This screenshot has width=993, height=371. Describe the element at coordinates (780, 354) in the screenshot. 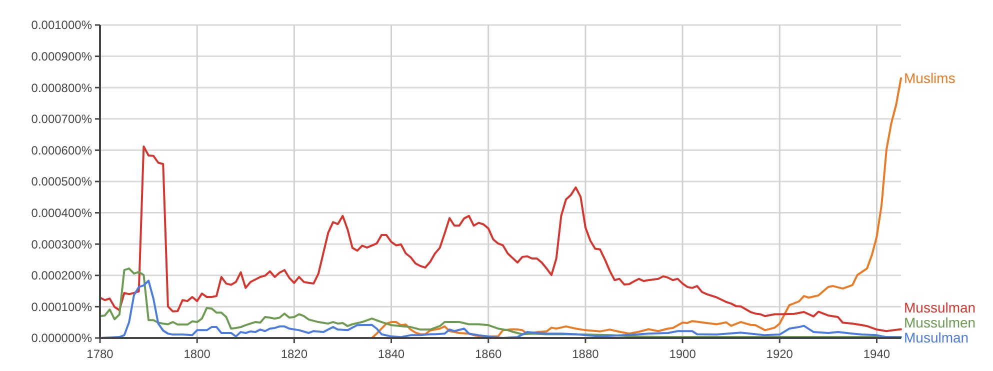

I see `x-tick-label: 1920` at that location.